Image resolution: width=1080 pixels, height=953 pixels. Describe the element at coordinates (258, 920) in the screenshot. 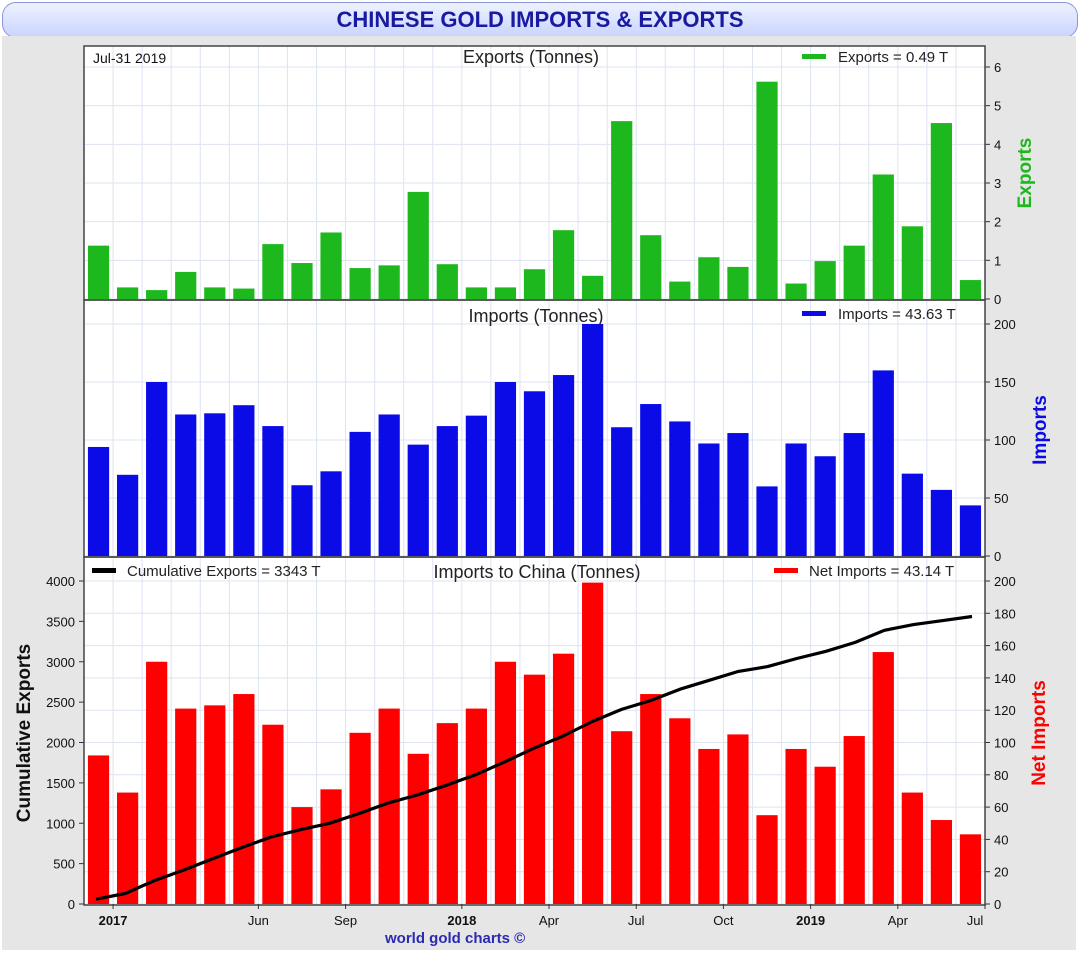

I see `x-tick-label: Jun` at that location.